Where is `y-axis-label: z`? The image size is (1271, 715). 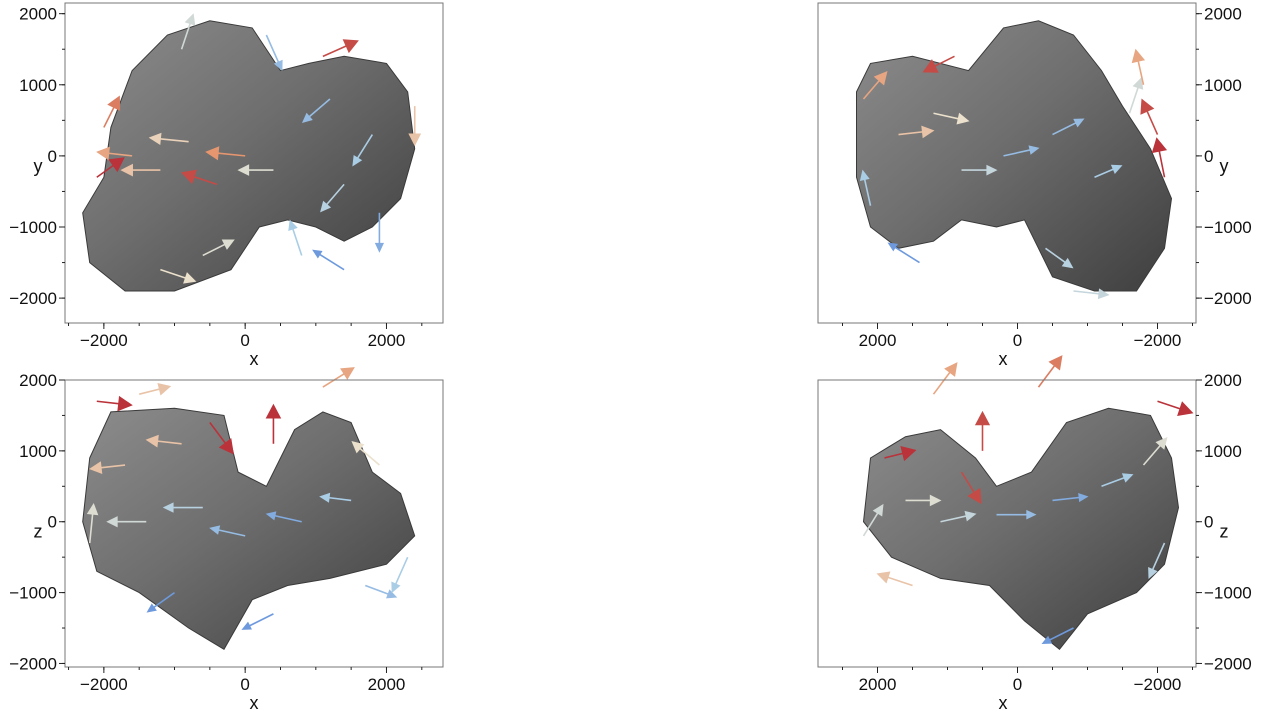 y-axis-label: z is located at coordinates (38, 532).